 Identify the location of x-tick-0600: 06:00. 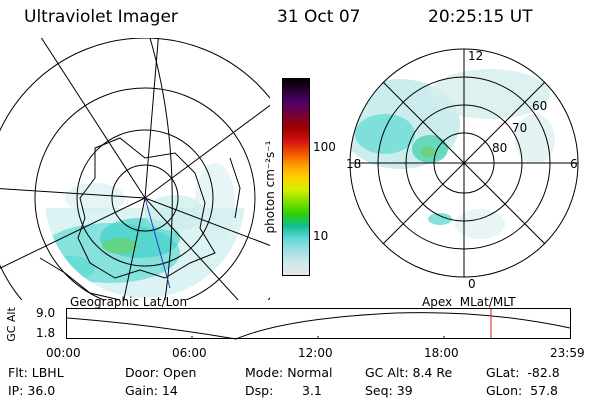
(189, 353).